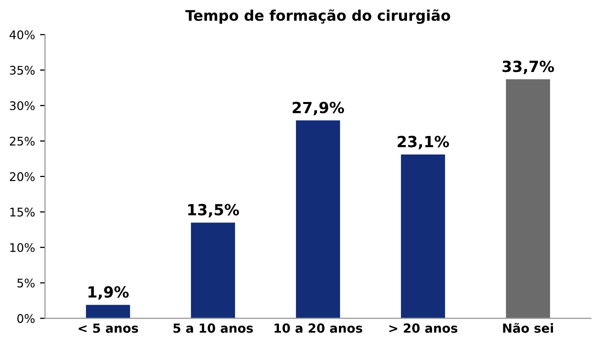  What do you see at coordinates (108, 328) in the screenshot?
I see `x-tick-label: < 5 anos` at bounding box center [108, 328].